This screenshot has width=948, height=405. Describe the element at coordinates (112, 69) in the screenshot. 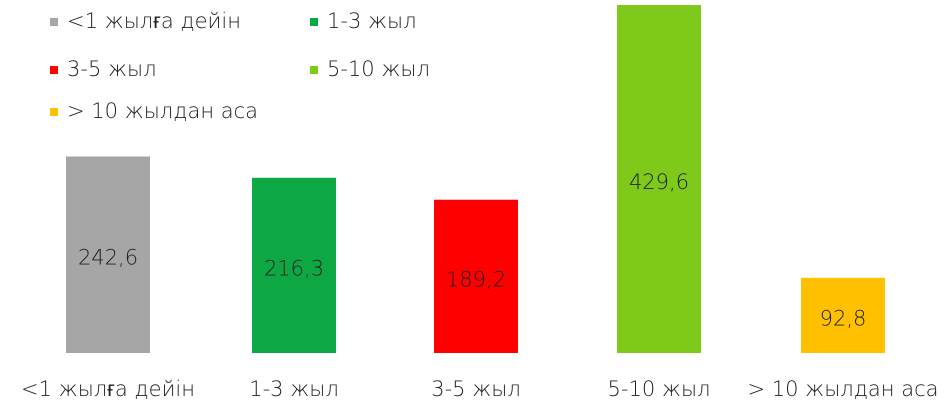

I see `legend-label: 3-5 жыл` at that location.